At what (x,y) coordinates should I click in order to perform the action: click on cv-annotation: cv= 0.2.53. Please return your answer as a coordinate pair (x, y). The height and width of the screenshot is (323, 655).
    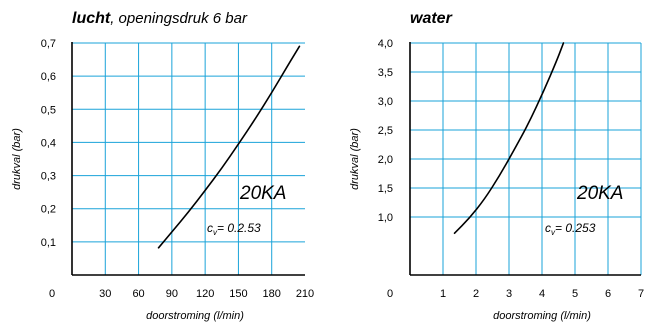
    Looking at the image, I should click on (234, 229).